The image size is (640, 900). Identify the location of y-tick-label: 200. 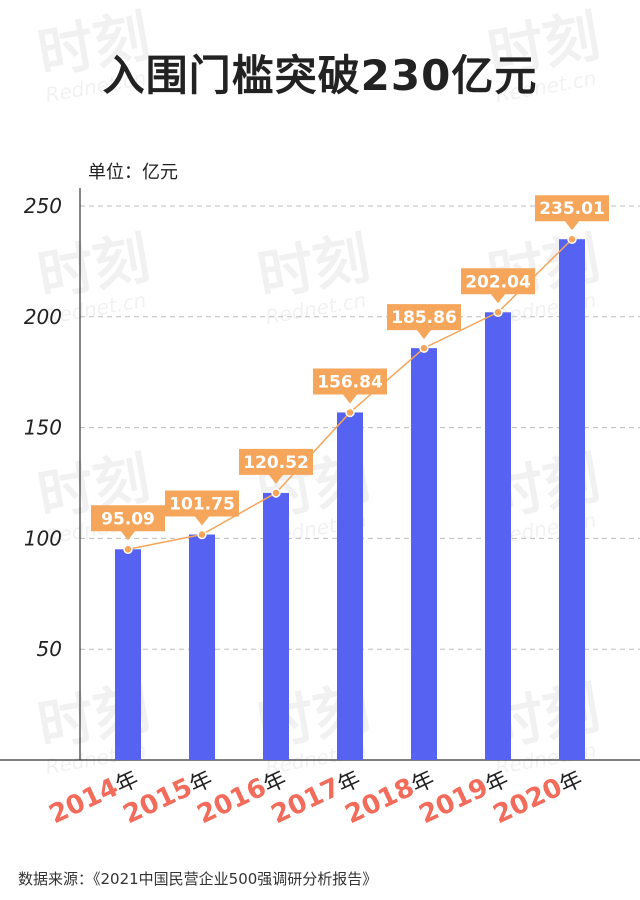
(43, 317).